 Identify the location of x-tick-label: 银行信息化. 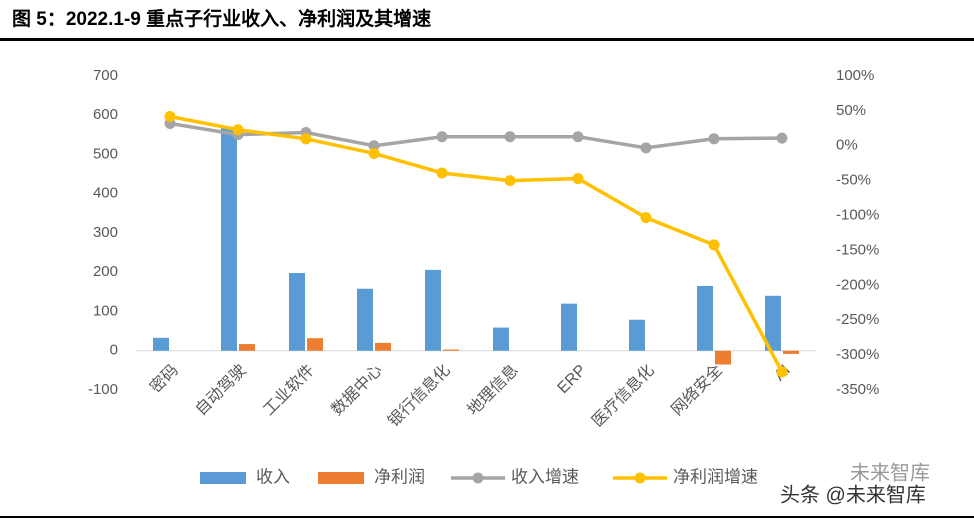
(419, 395).